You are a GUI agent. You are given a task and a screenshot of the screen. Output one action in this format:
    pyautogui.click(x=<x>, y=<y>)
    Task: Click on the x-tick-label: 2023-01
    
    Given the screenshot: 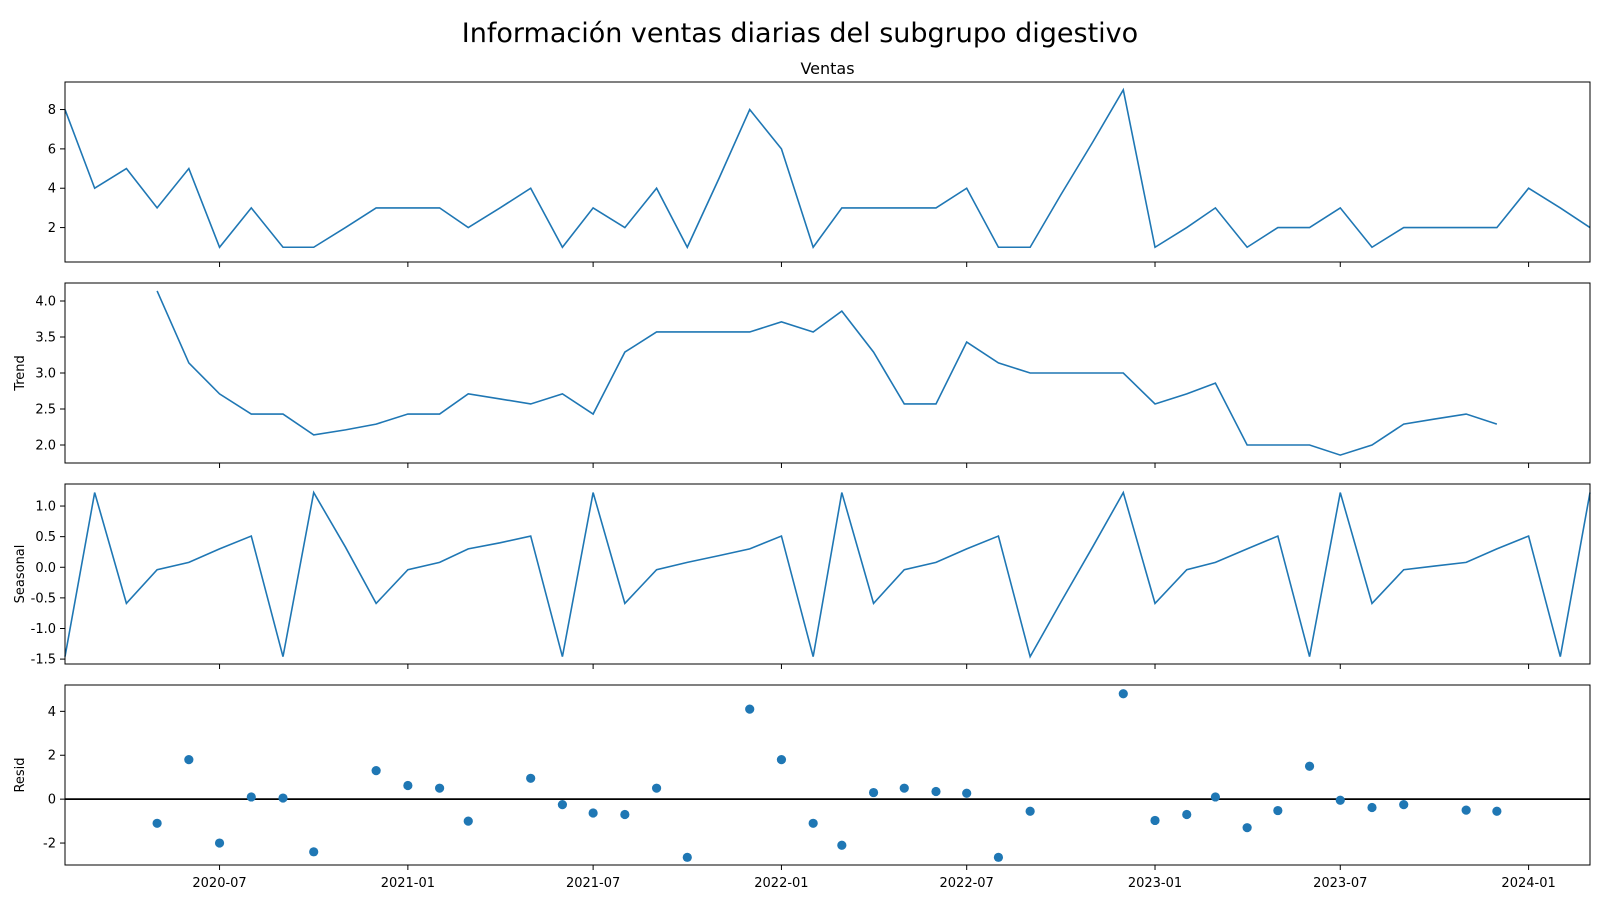 What is the action you would take?
    pyautogui.click(x=1155, y=883)
    